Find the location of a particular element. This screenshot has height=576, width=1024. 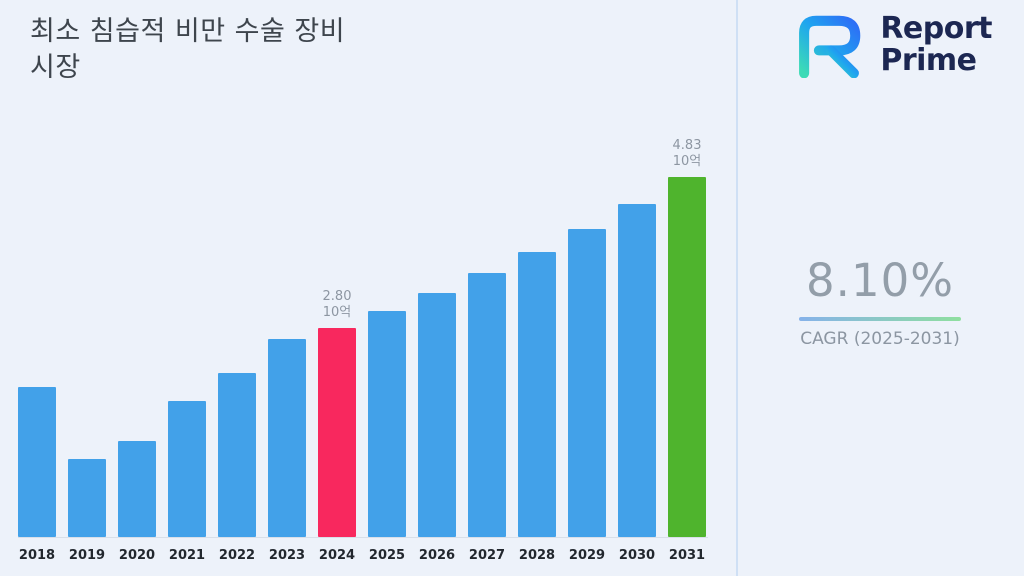

chart-title-line1: 최소 침습적 비만 수술 장비 is located at coordinates (188, 31).